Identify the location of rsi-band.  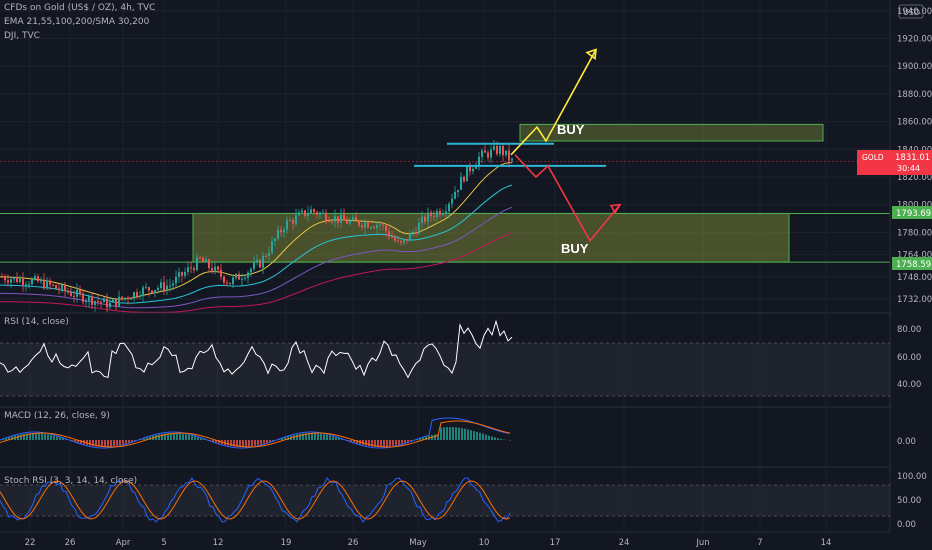
(445, 369).